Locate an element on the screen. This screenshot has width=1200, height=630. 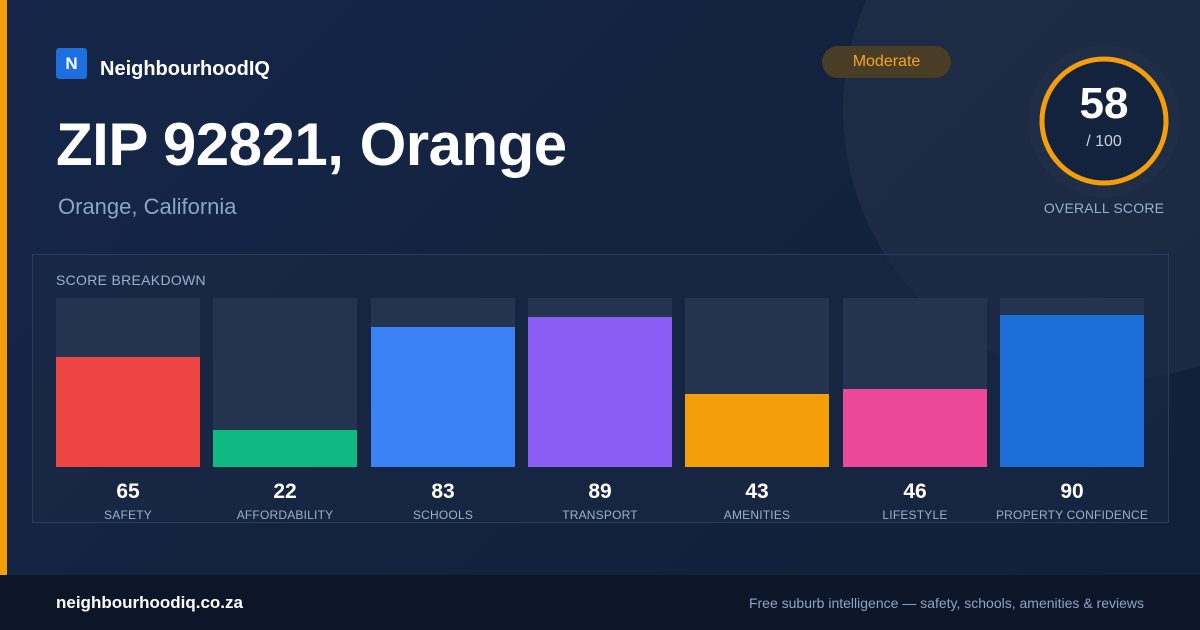
accent-bar is located at coordinates (3, 287).